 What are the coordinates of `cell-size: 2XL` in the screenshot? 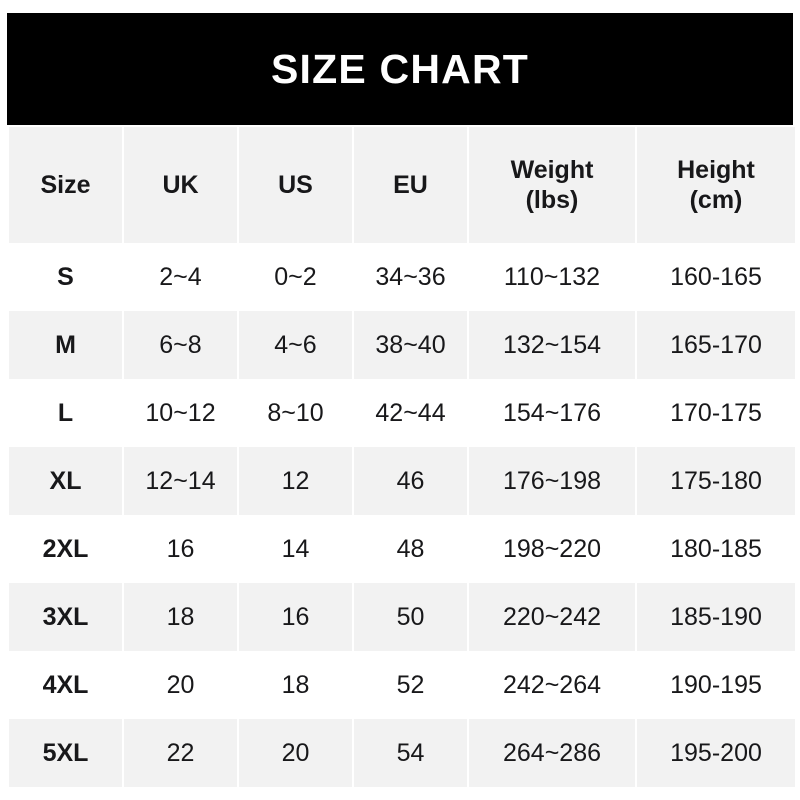 It's located at (65, 549).